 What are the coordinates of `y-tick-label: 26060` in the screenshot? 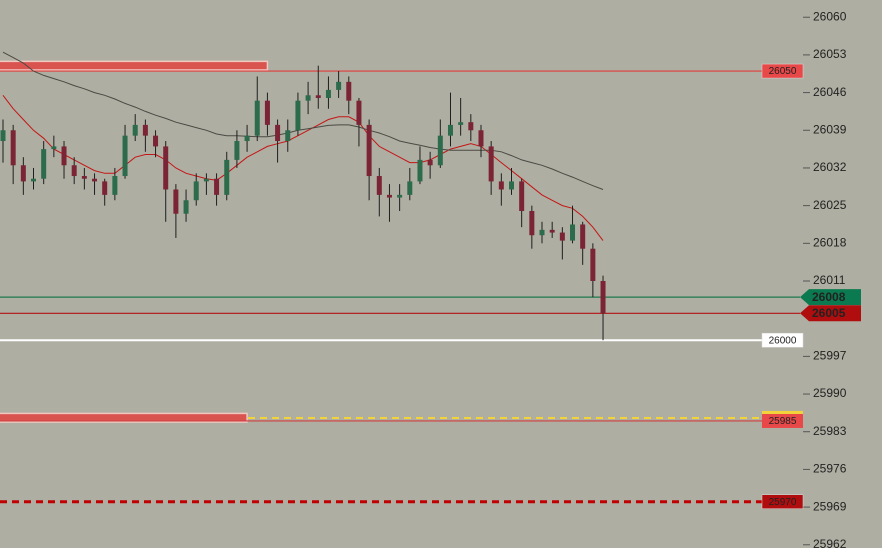 It's located at (830, 16).